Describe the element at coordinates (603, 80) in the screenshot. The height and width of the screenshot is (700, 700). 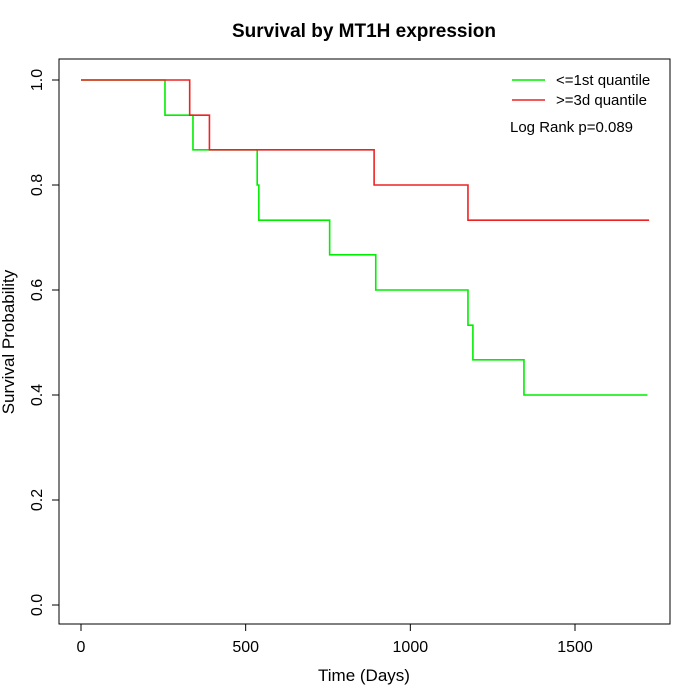
I see `legend-label: <=1st quantile` at that location.